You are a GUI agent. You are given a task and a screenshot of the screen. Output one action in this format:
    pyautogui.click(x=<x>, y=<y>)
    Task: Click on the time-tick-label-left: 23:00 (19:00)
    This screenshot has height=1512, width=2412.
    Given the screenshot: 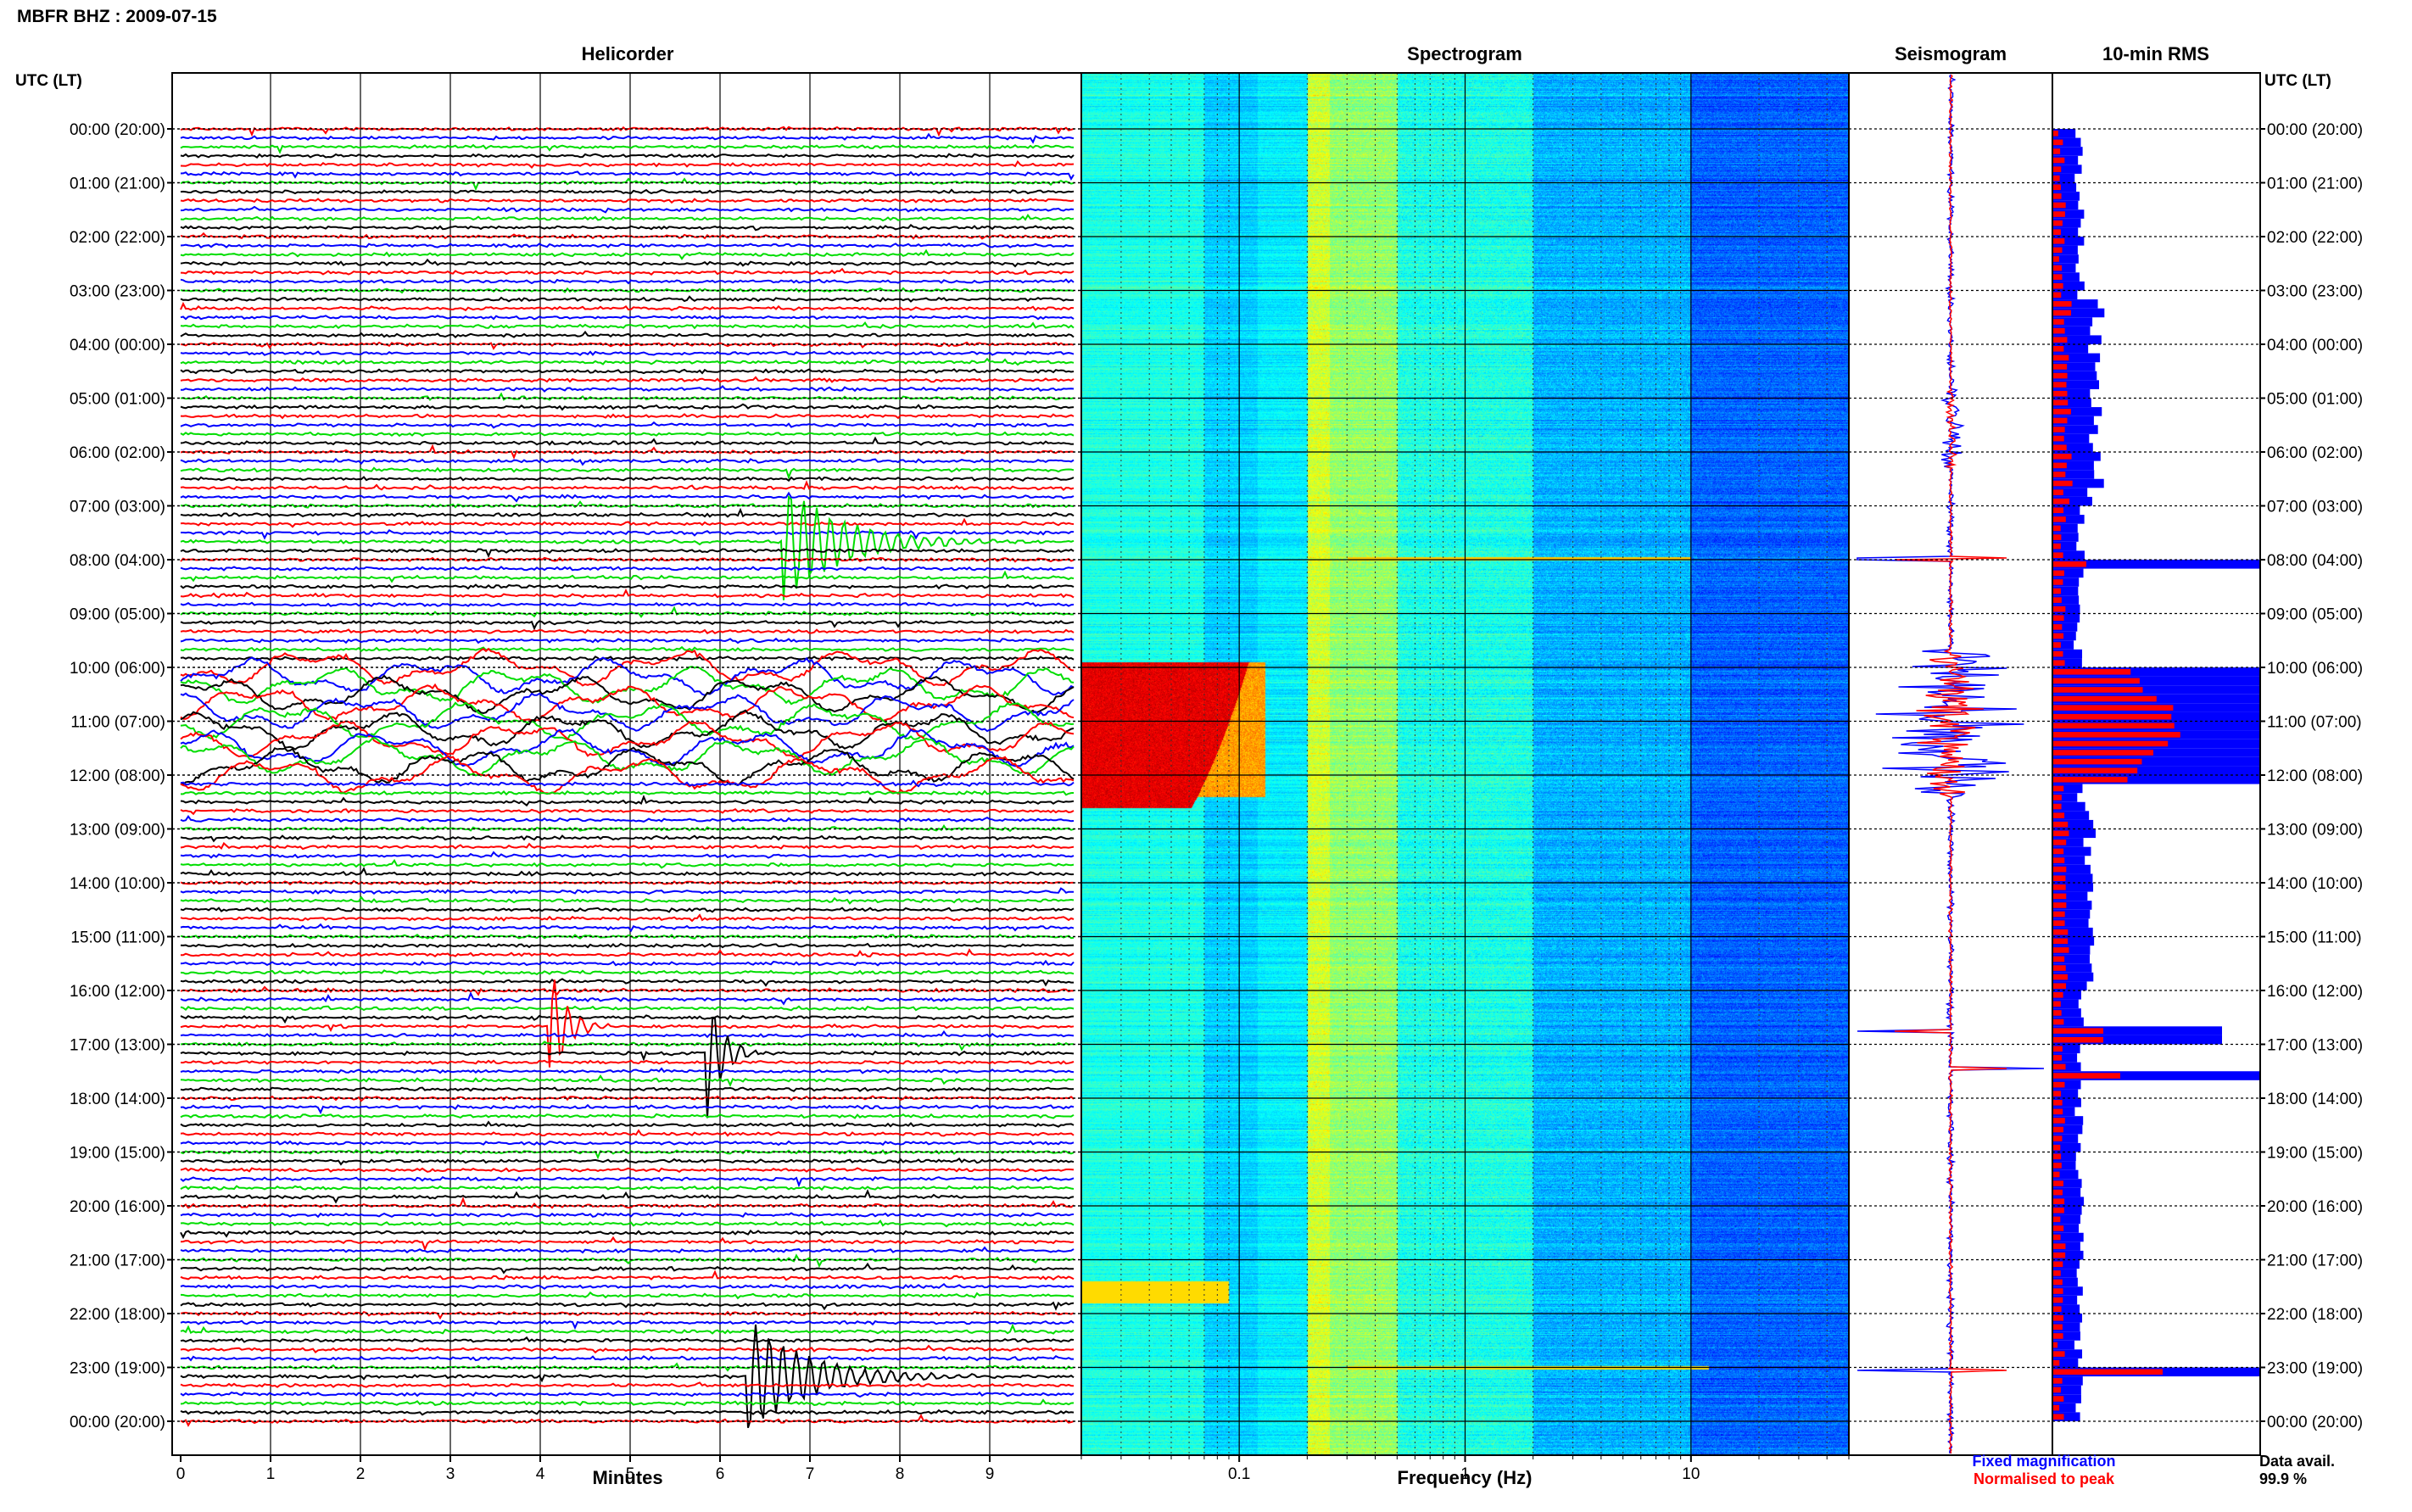 What is the action you would take?
    pyautogui.click(x=117, y=1369)
    